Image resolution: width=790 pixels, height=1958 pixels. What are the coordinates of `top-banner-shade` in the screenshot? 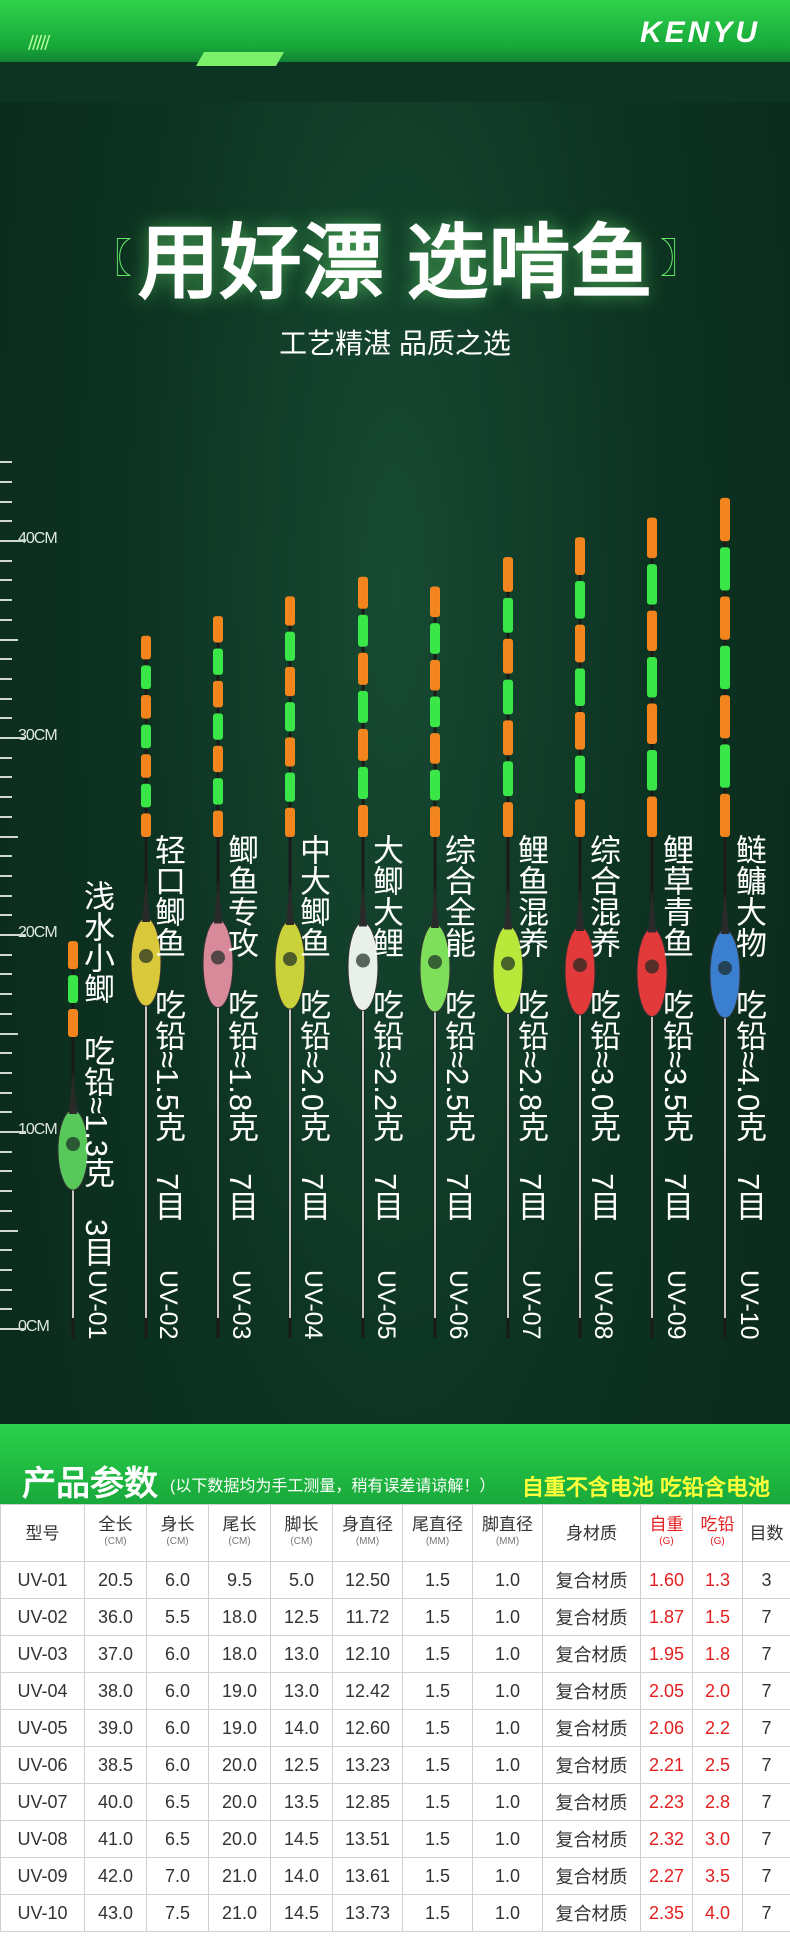 It's located at (395, 82).